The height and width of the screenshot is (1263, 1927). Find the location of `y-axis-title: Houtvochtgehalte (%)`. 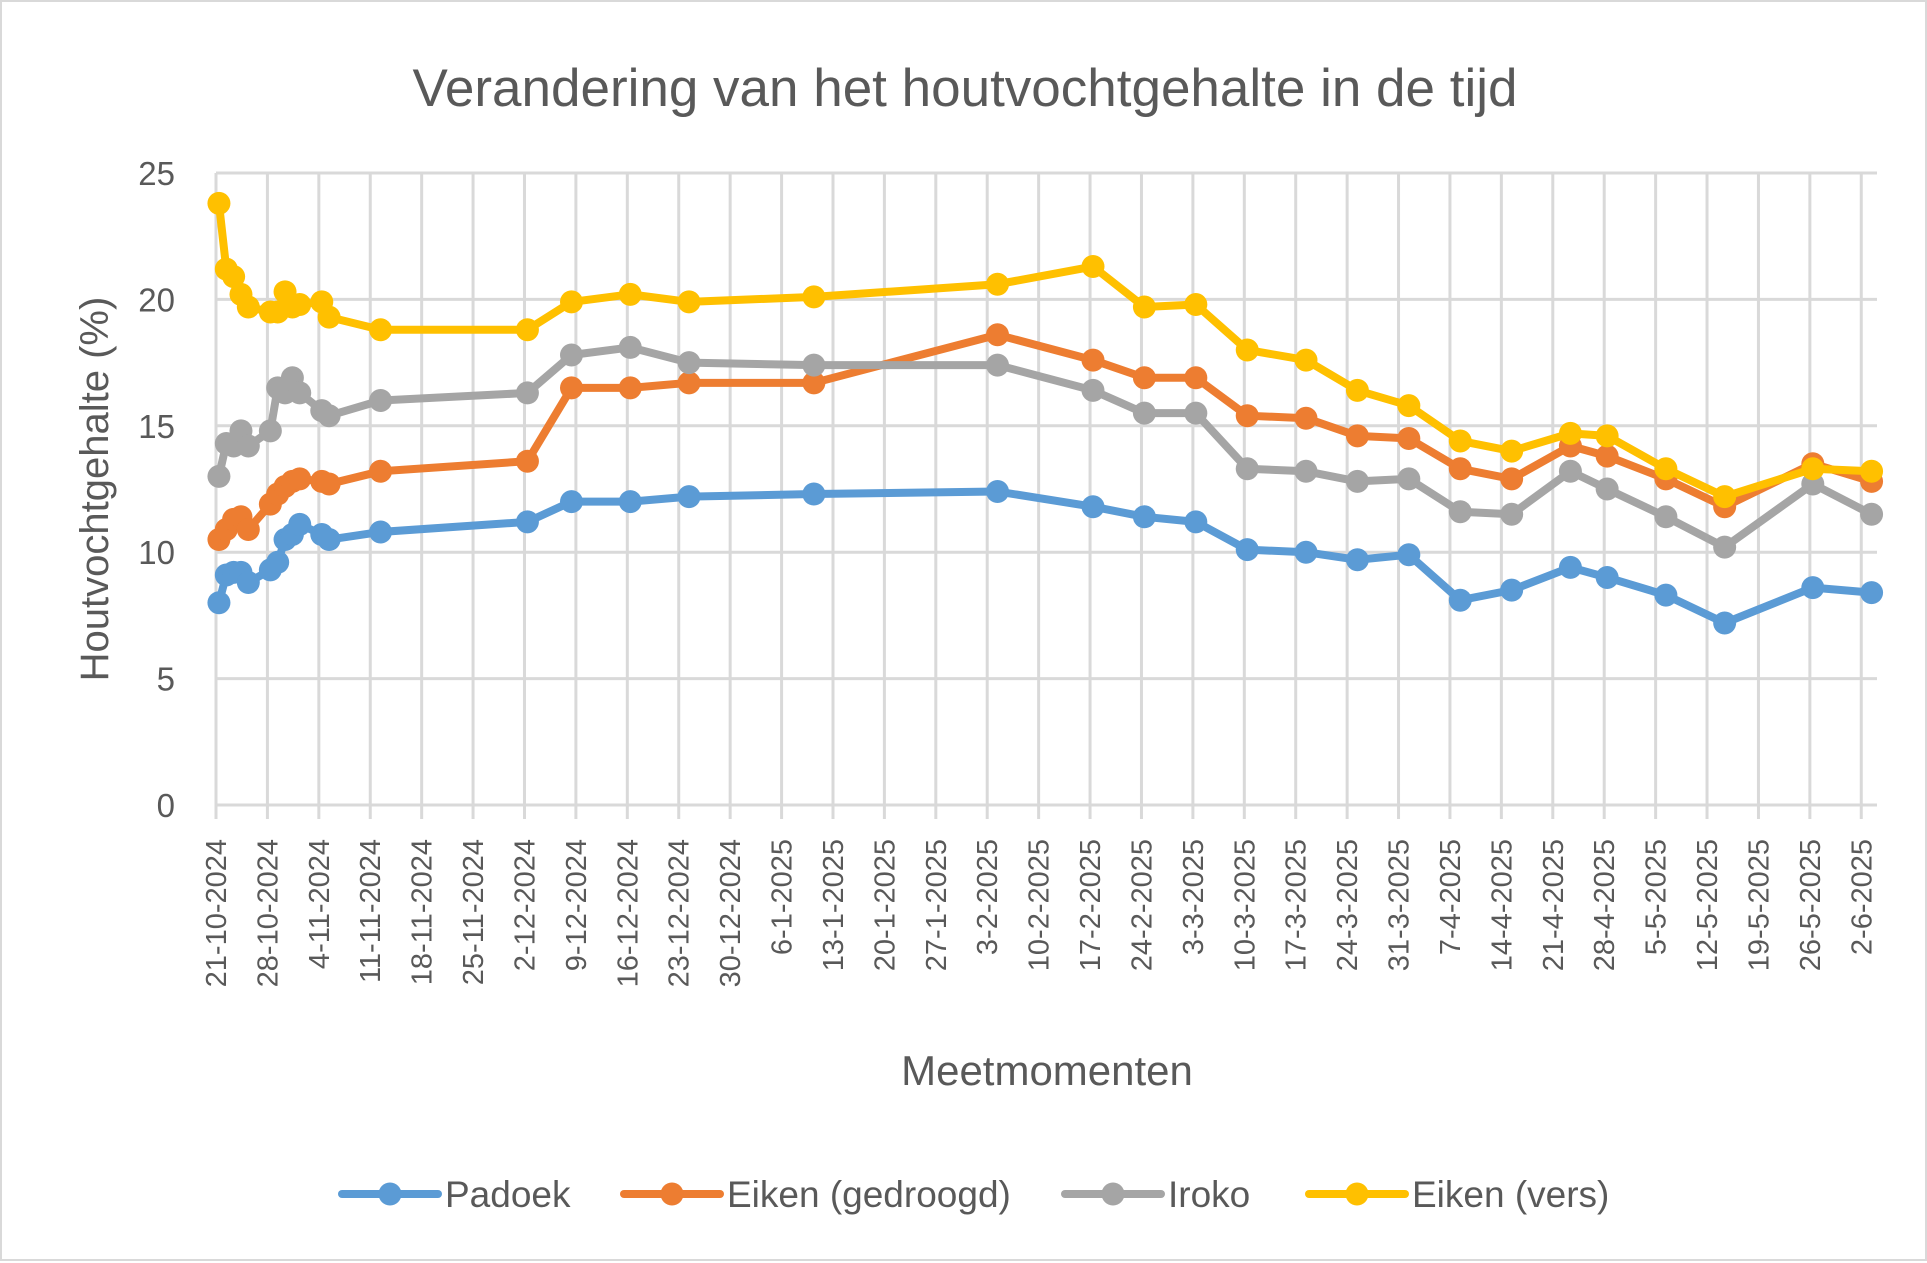

y-axis-title: Houtvochtgehalte (%) is located at coordinates (95, 489).